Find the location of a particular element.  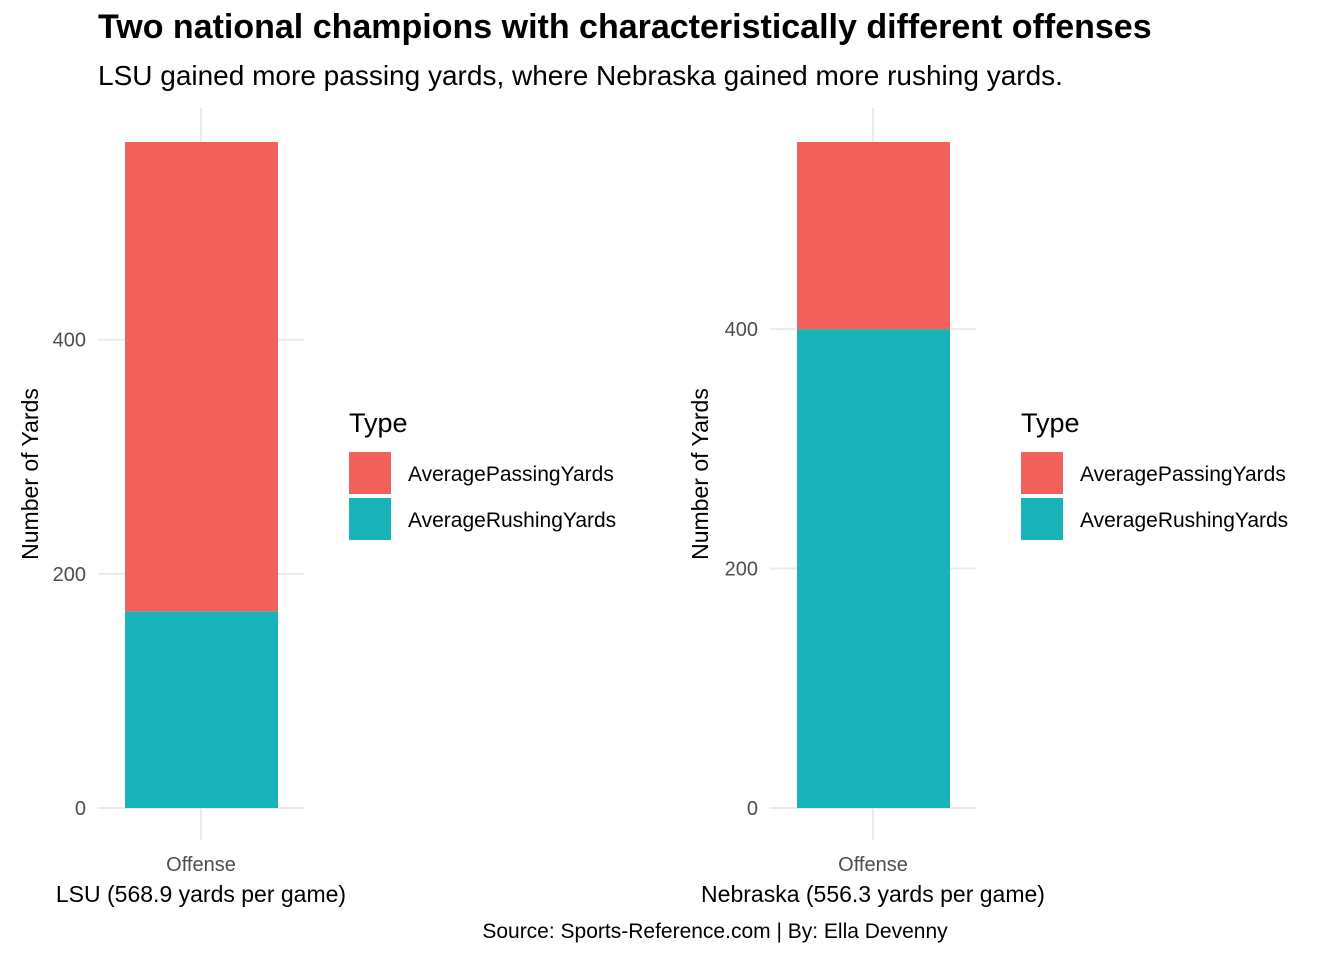

panel-1-legend-key-averagerushingyards is located at coordinates (370, 519).